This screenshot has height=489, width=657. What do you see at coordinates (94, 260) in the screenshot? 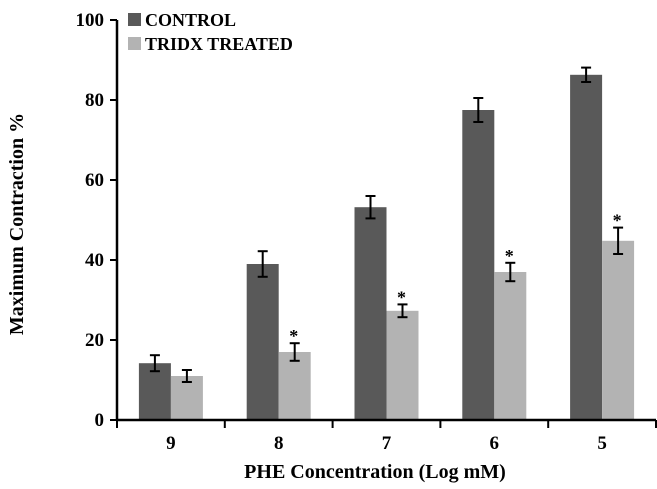
I see `y-tick-label: 40` at bounding box center [94, 260].